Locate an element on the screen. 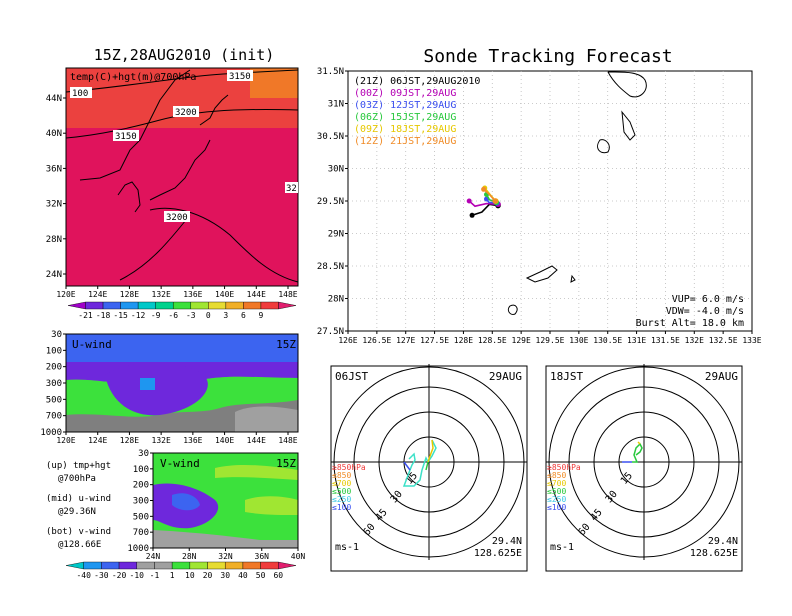  left-map-warm-ne is located at coordinates (274, 83).